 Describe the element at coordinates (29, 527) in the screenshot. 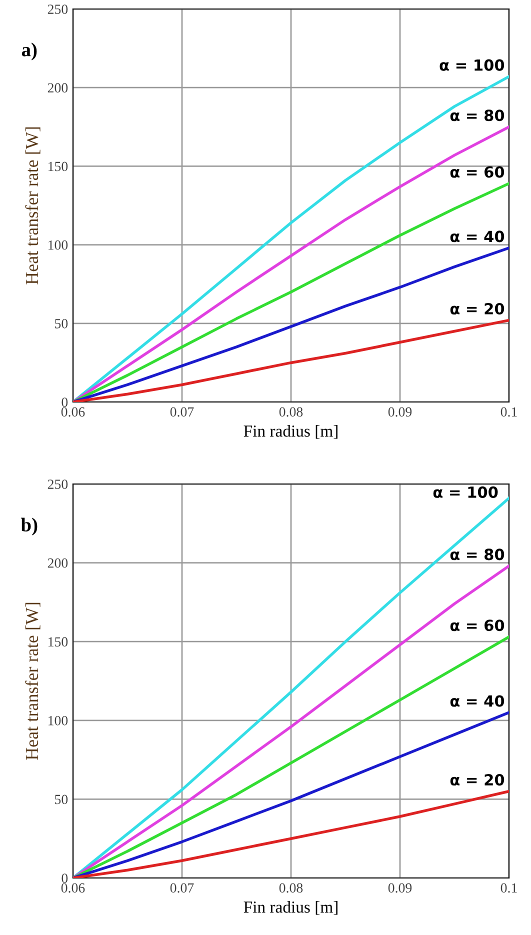

I see `text: b)` at that location.